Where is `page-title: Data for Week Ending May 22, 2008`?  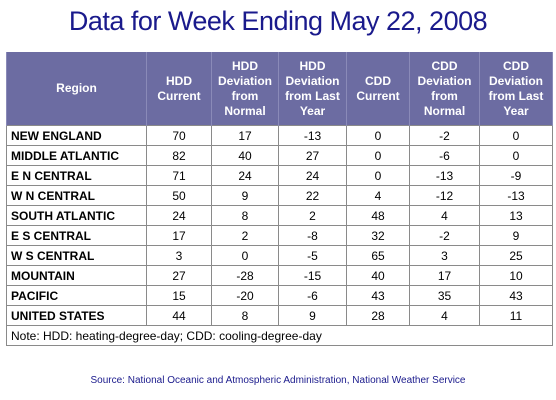
page-title: Data for Week Ending May 22, 2008 is located at coordinates (278, 21).